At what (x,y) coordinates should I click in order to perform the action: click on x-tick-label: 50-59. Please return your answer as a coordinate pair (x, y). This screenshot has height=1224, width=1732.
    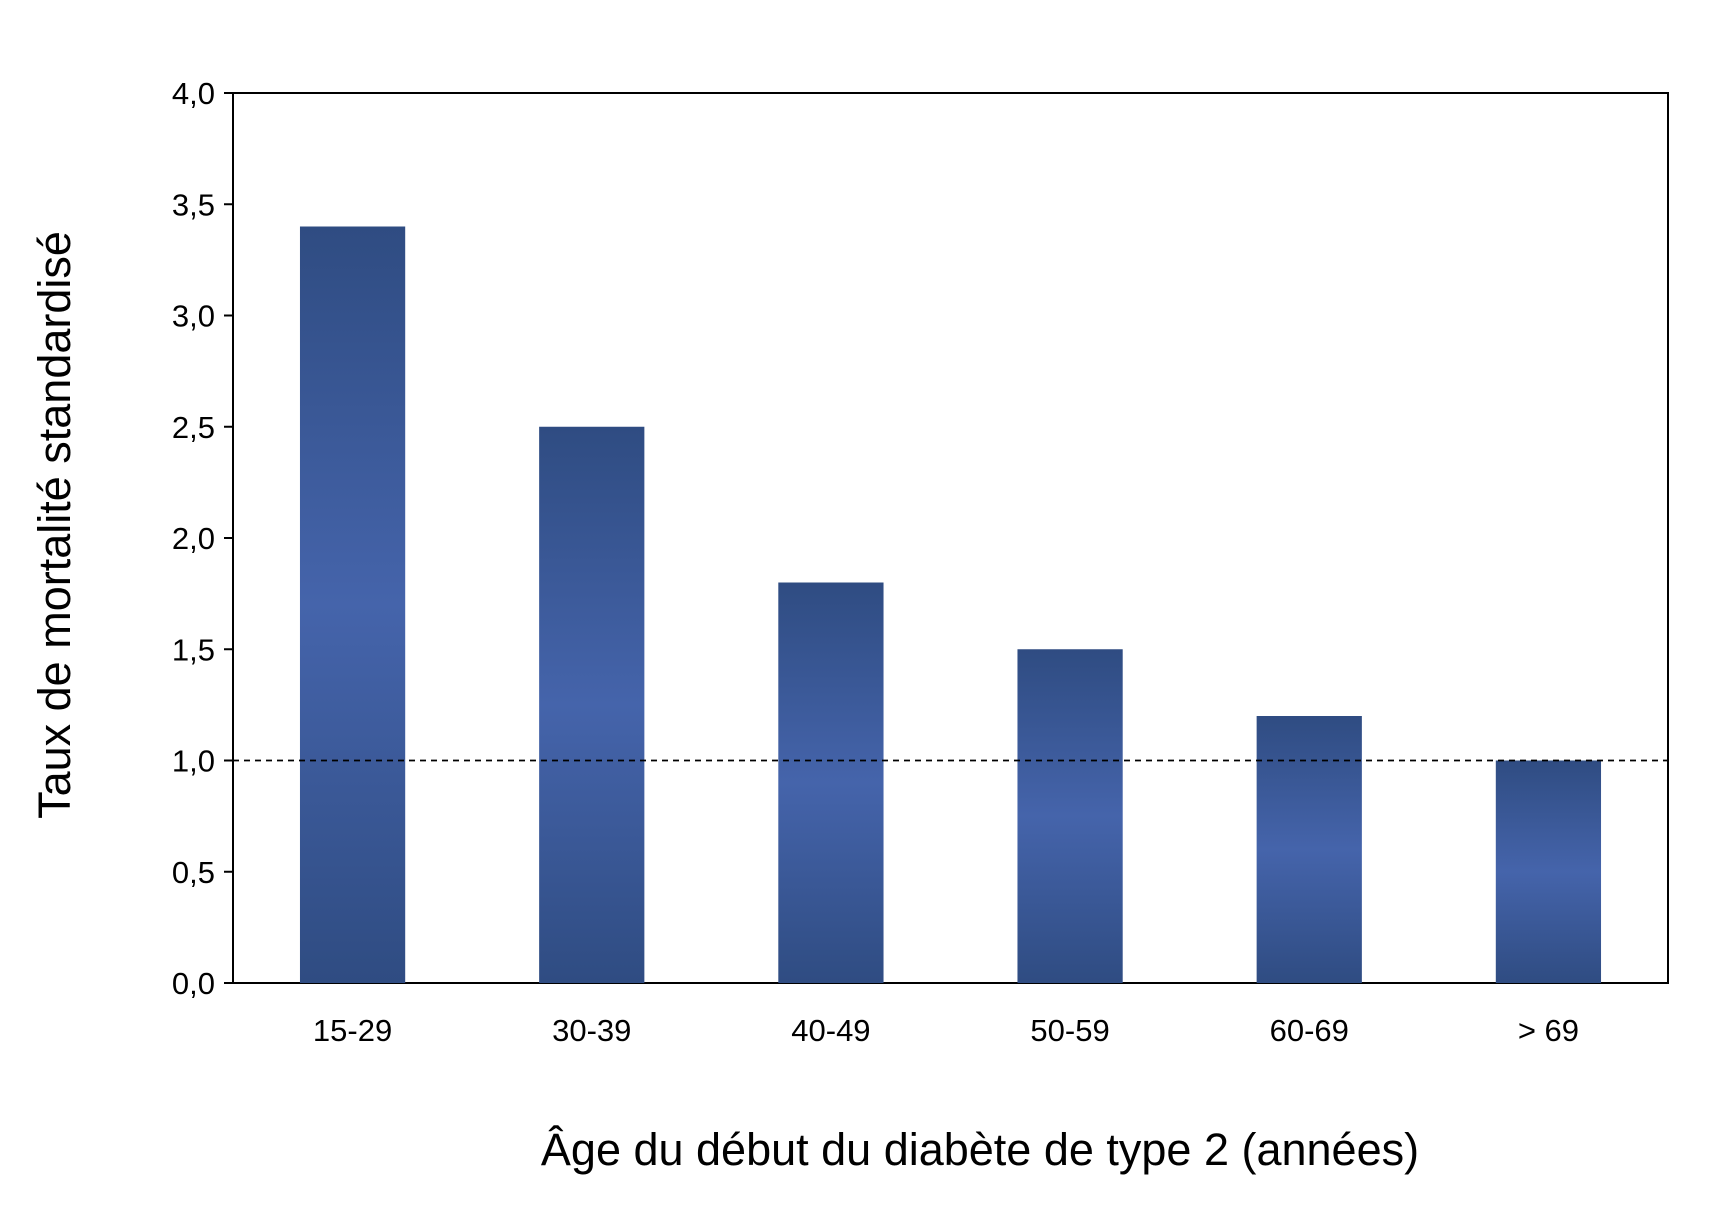
    Looking at the image, I should click on (1069, 1030).